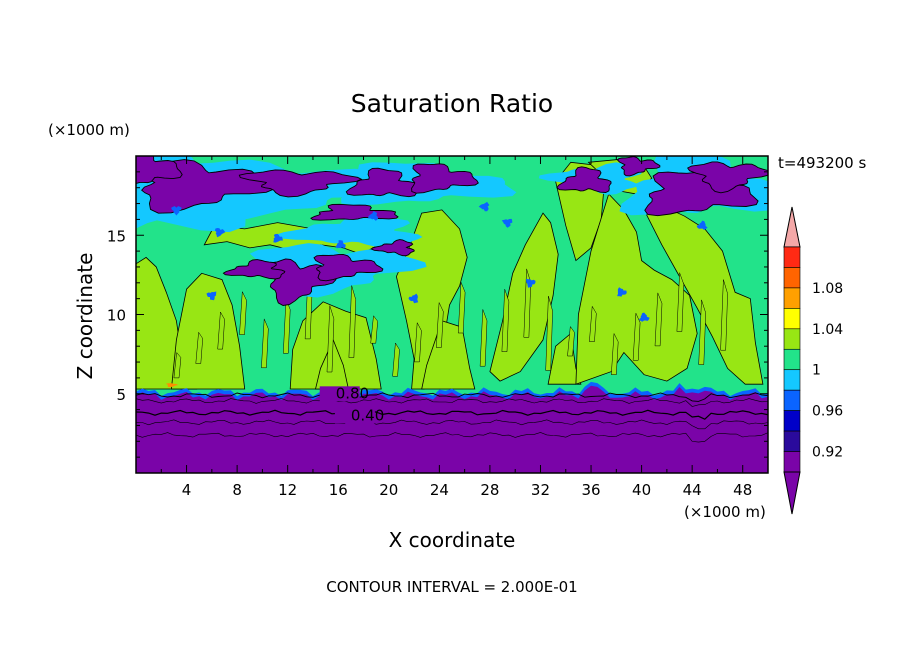 The image size is (904, 654). What do you see at coordinates (813, 360) in the screenshot?
I see `colorbar: 0.92 0.96 1 1.04 1.08` at bounding box center [813, 360].